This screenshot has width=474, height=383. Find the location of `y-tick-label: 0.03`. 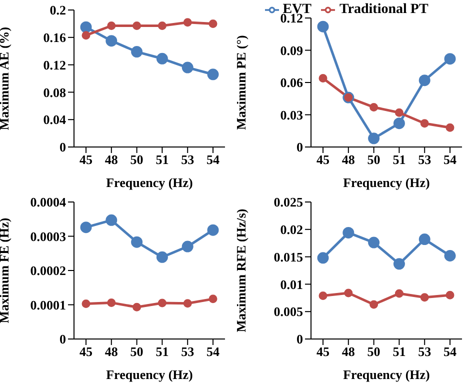

y-tick-label: 0.03 is located at coordinates (292, 114).